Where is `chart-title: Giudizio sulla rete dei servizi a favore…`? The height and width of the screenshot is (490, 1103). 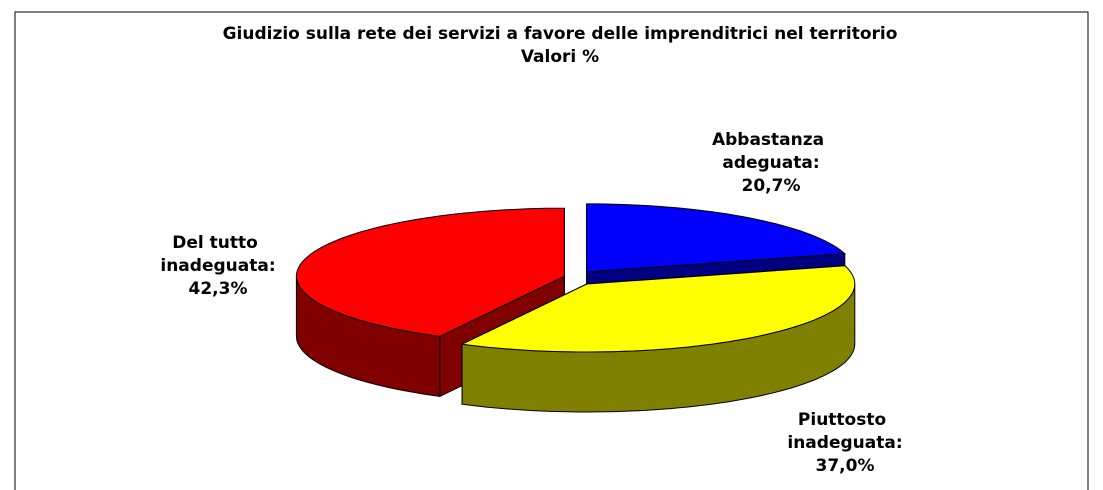 chart-title: Giudizio sulla rete dei servizi a favore… is located at coordinates (560, 34).